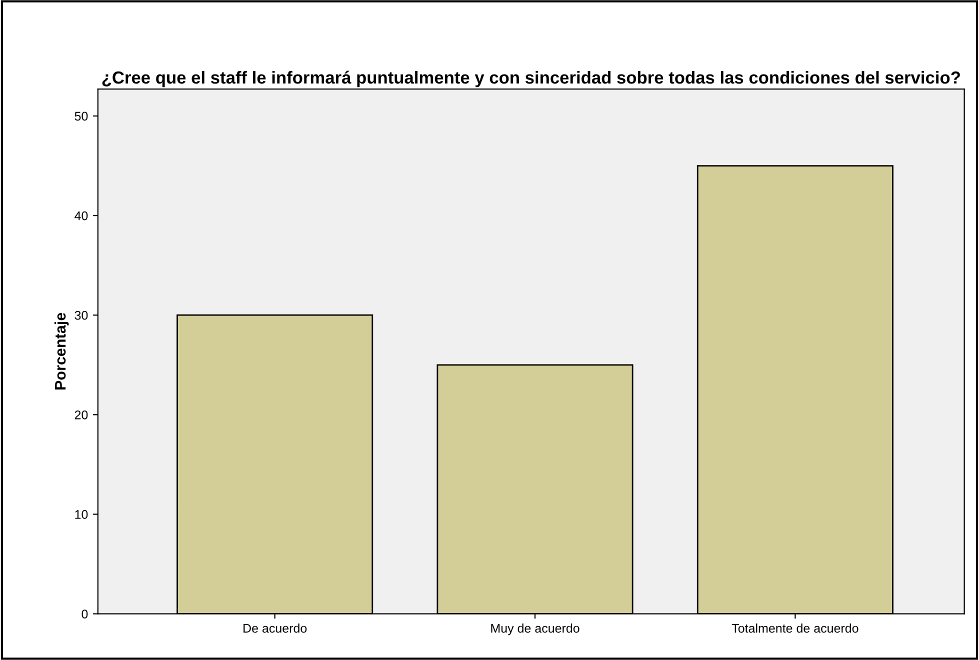  Describe the element at coordinates (81, 315) in the screenshot. I see `y-tick-label: 30` at that location.